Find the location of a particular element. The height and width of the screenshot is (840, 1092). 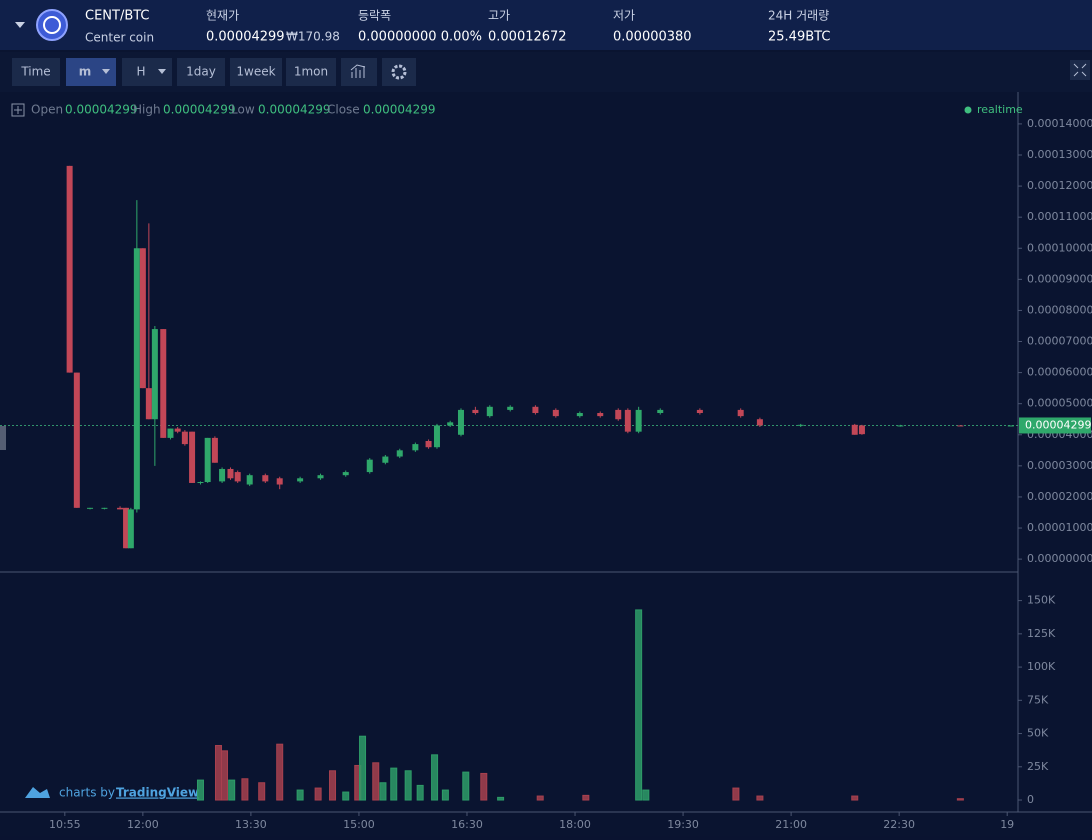

y-tick-label: 0.00003000 is located at coordinates (1059, 465).